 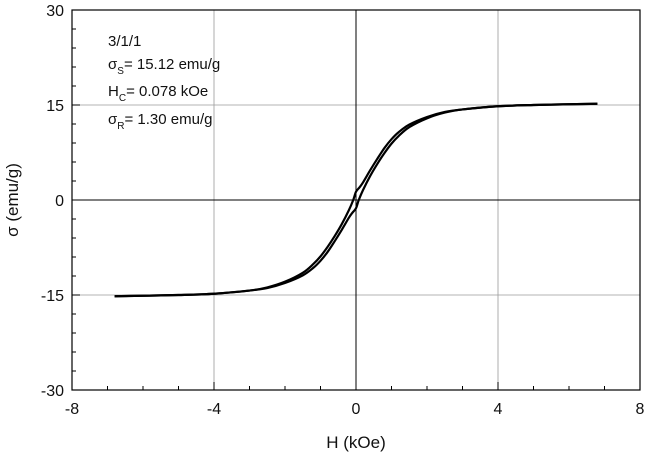 I want to click on x-tick-label: 8, so click(x=640, y=409).